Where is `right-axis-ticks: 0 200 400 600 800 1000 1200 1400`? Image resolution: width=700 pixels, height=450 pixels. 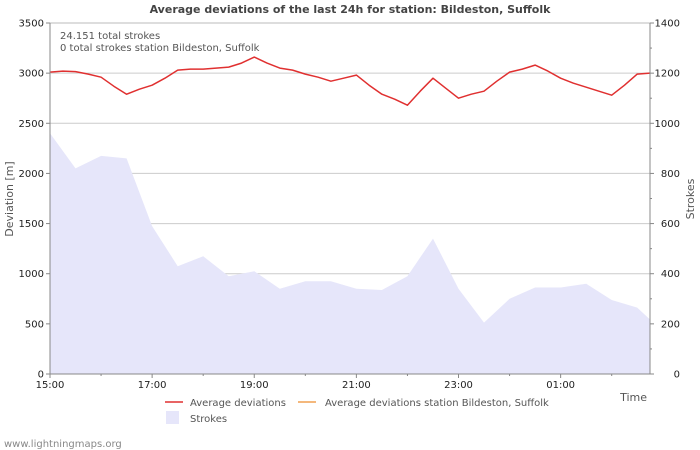
right-axis-ticks: 0 200 400 600 800 1000 1200 1400 is located at coordinates (665, 200).